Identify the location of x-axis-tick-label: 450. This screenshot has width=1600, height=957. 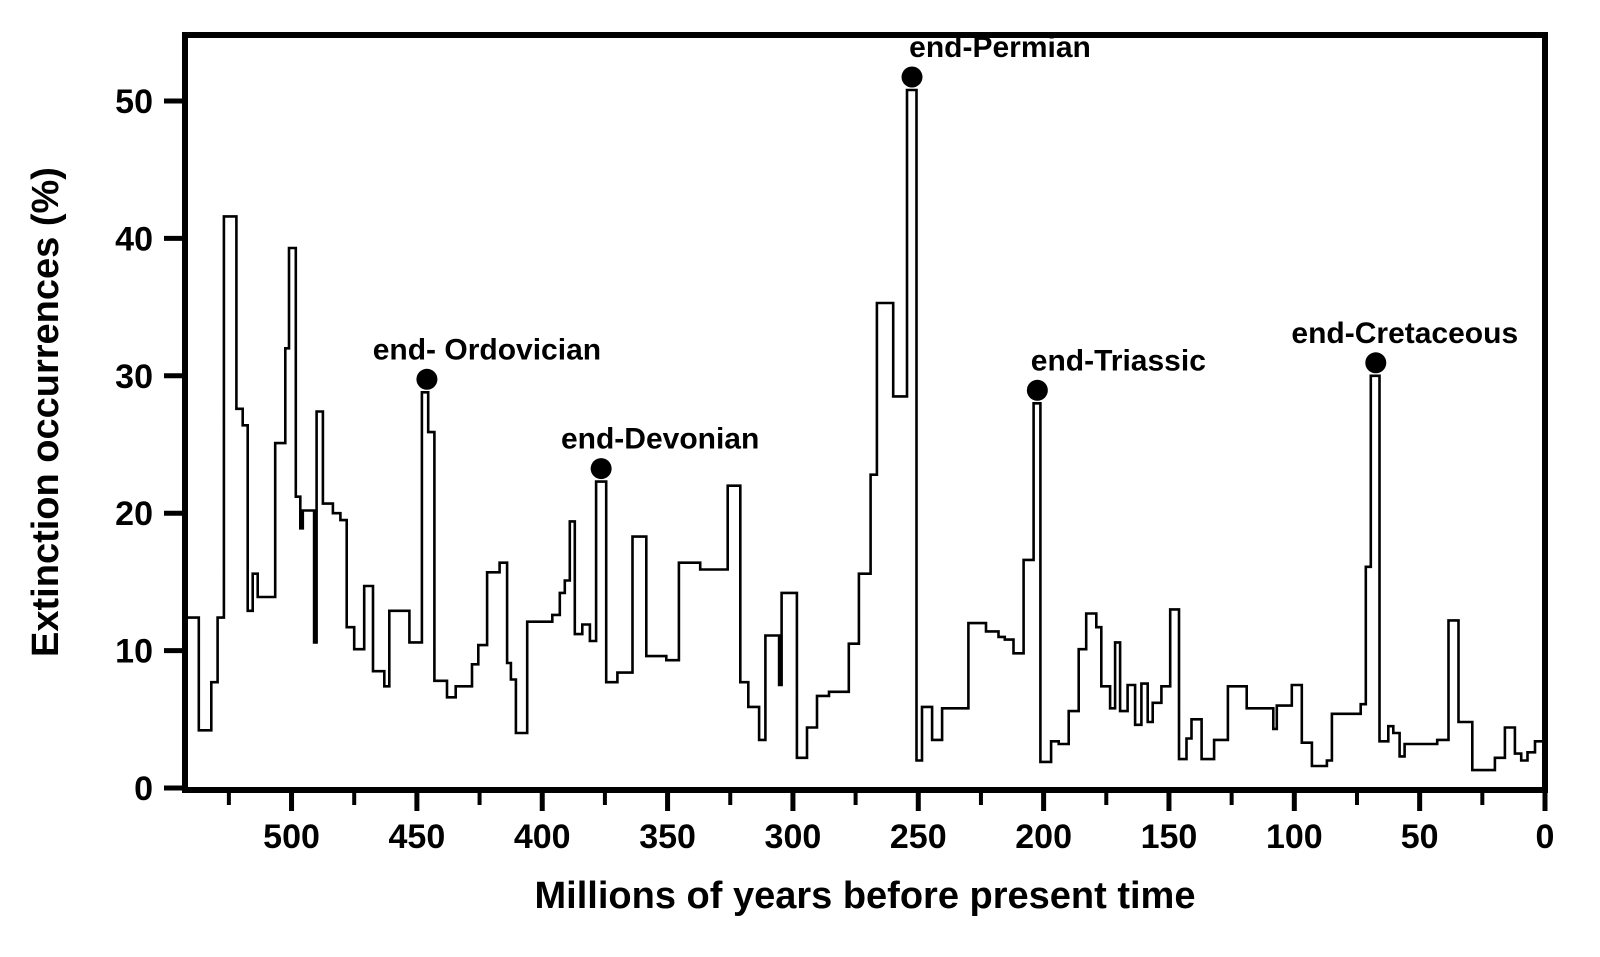
(417, 837).